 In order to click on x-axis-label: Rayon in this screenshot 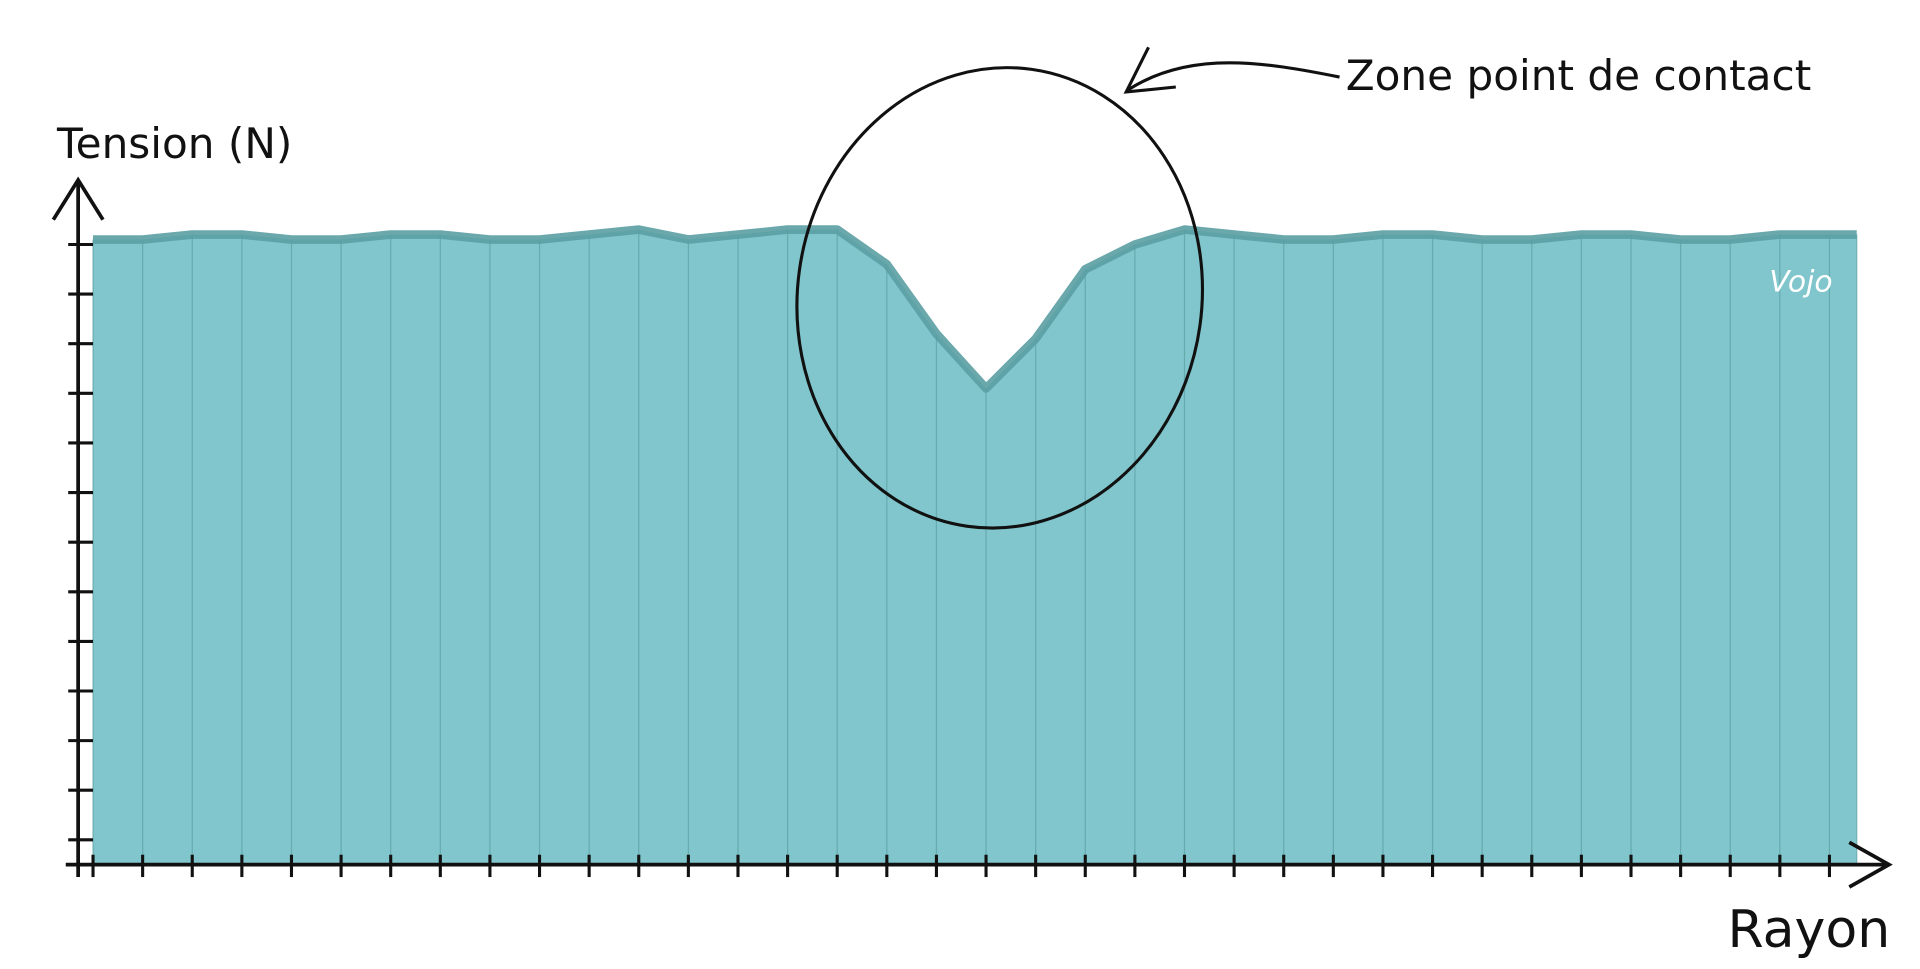, I will do `click(1809, 930)`.